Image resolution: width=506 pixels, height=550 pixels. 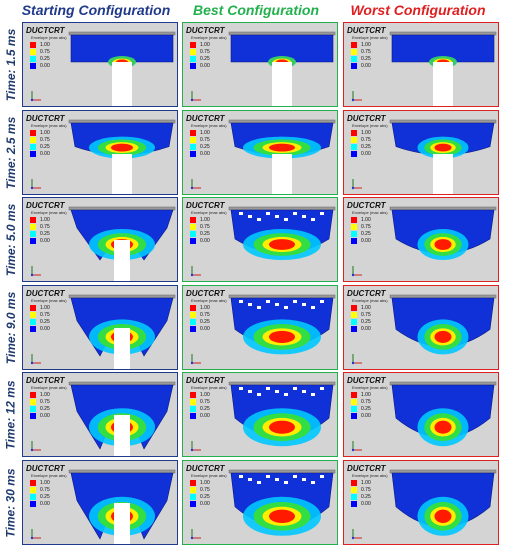 I want to click on column-title: Starting Configuration, so click(x=96, y=10).